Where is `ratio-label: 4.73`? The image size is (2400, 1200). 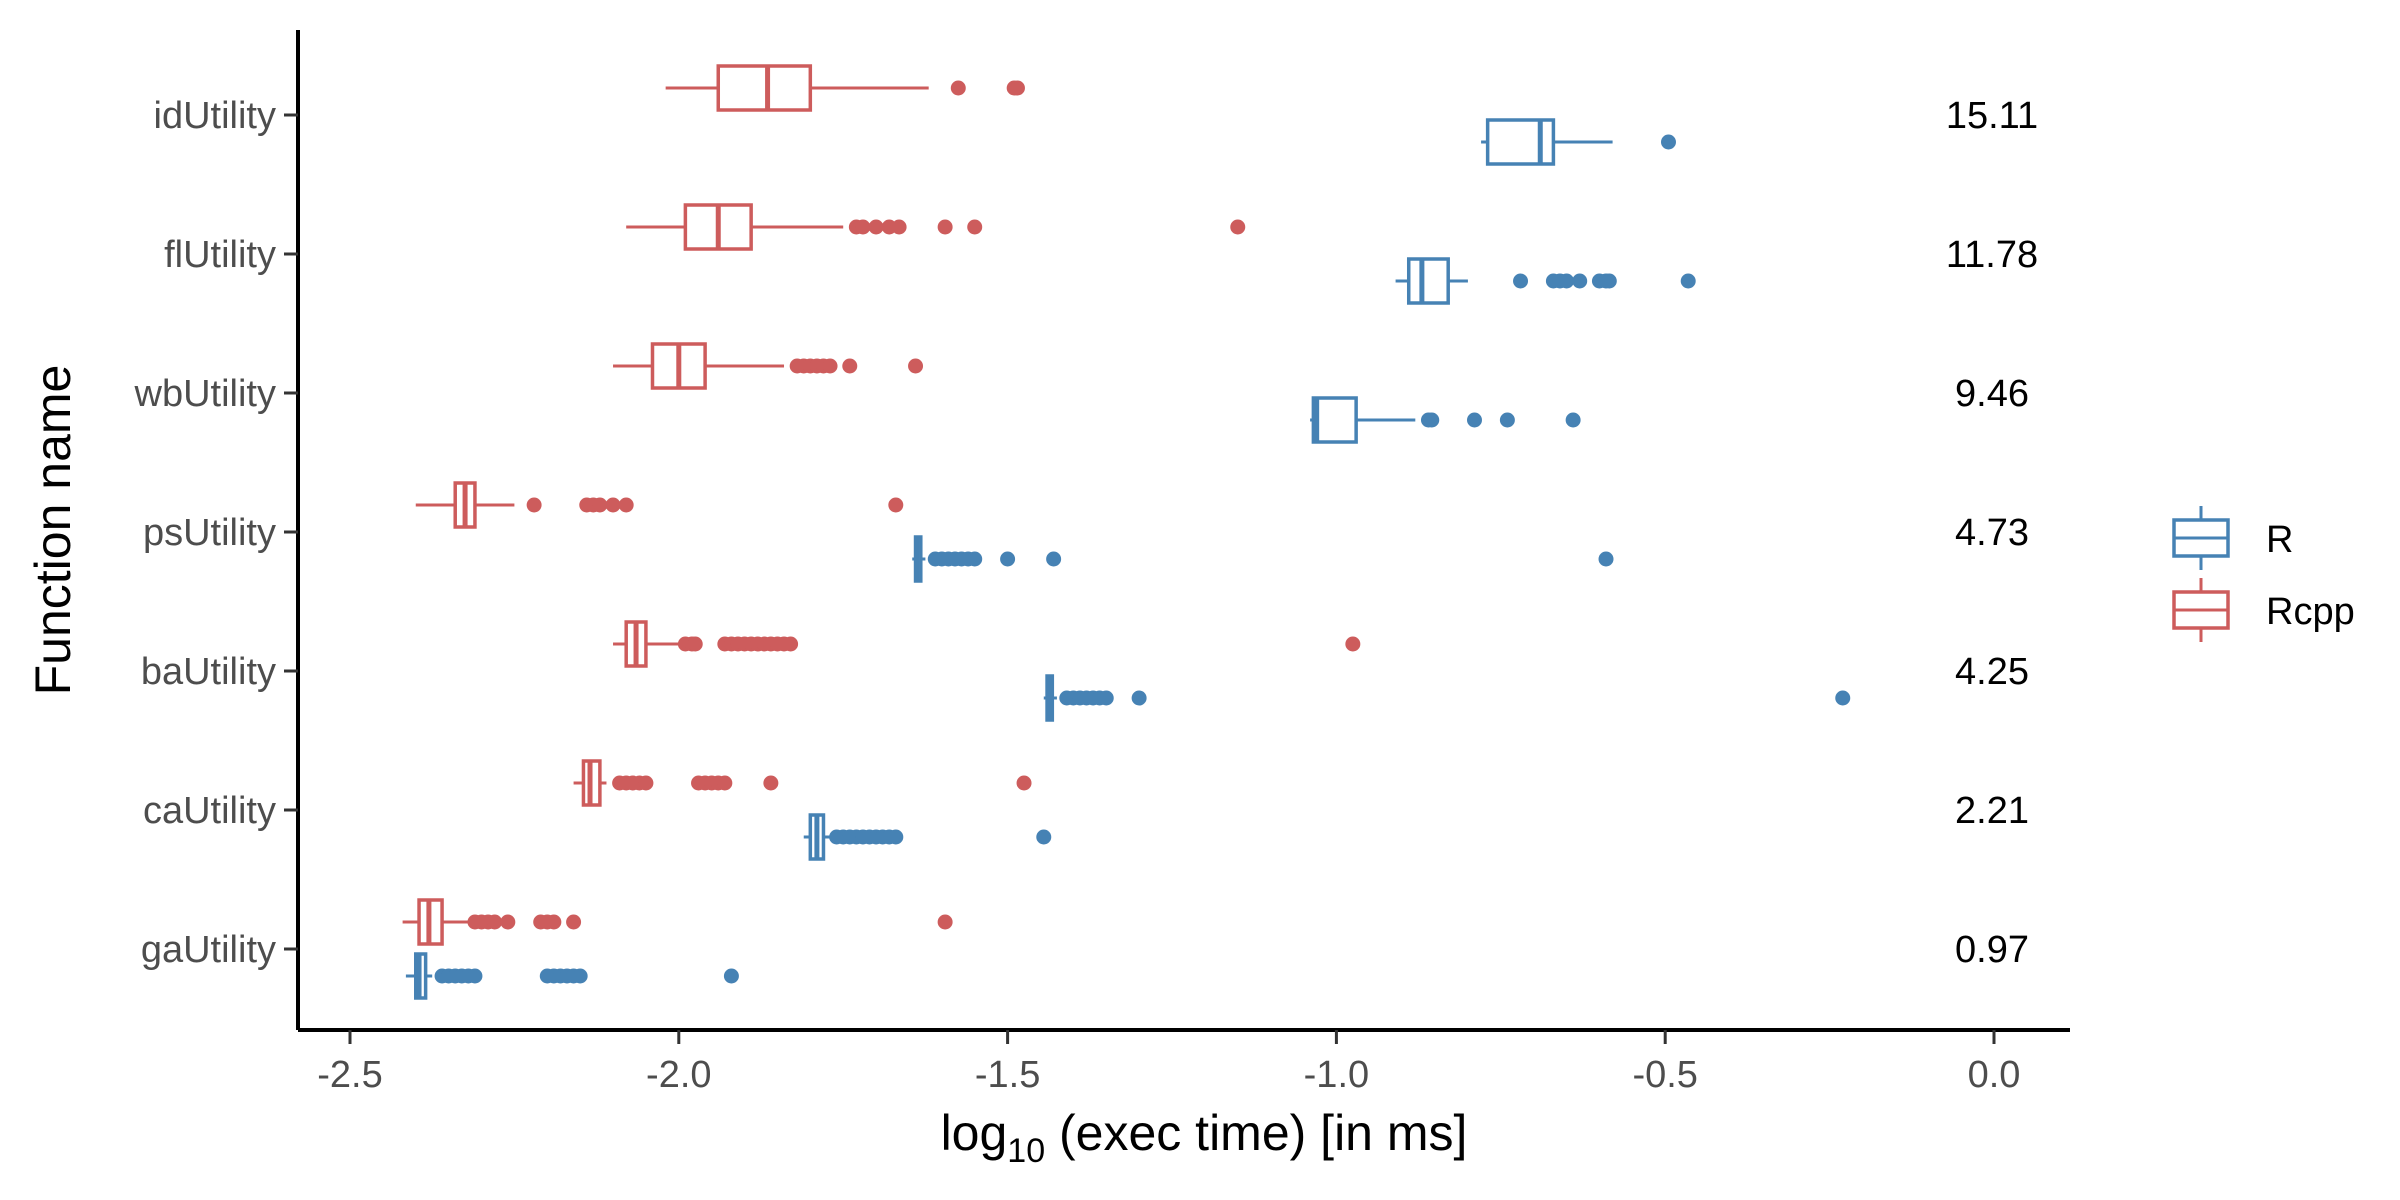
ratio-label: 4.73 is located at coordinates (1992, 533).